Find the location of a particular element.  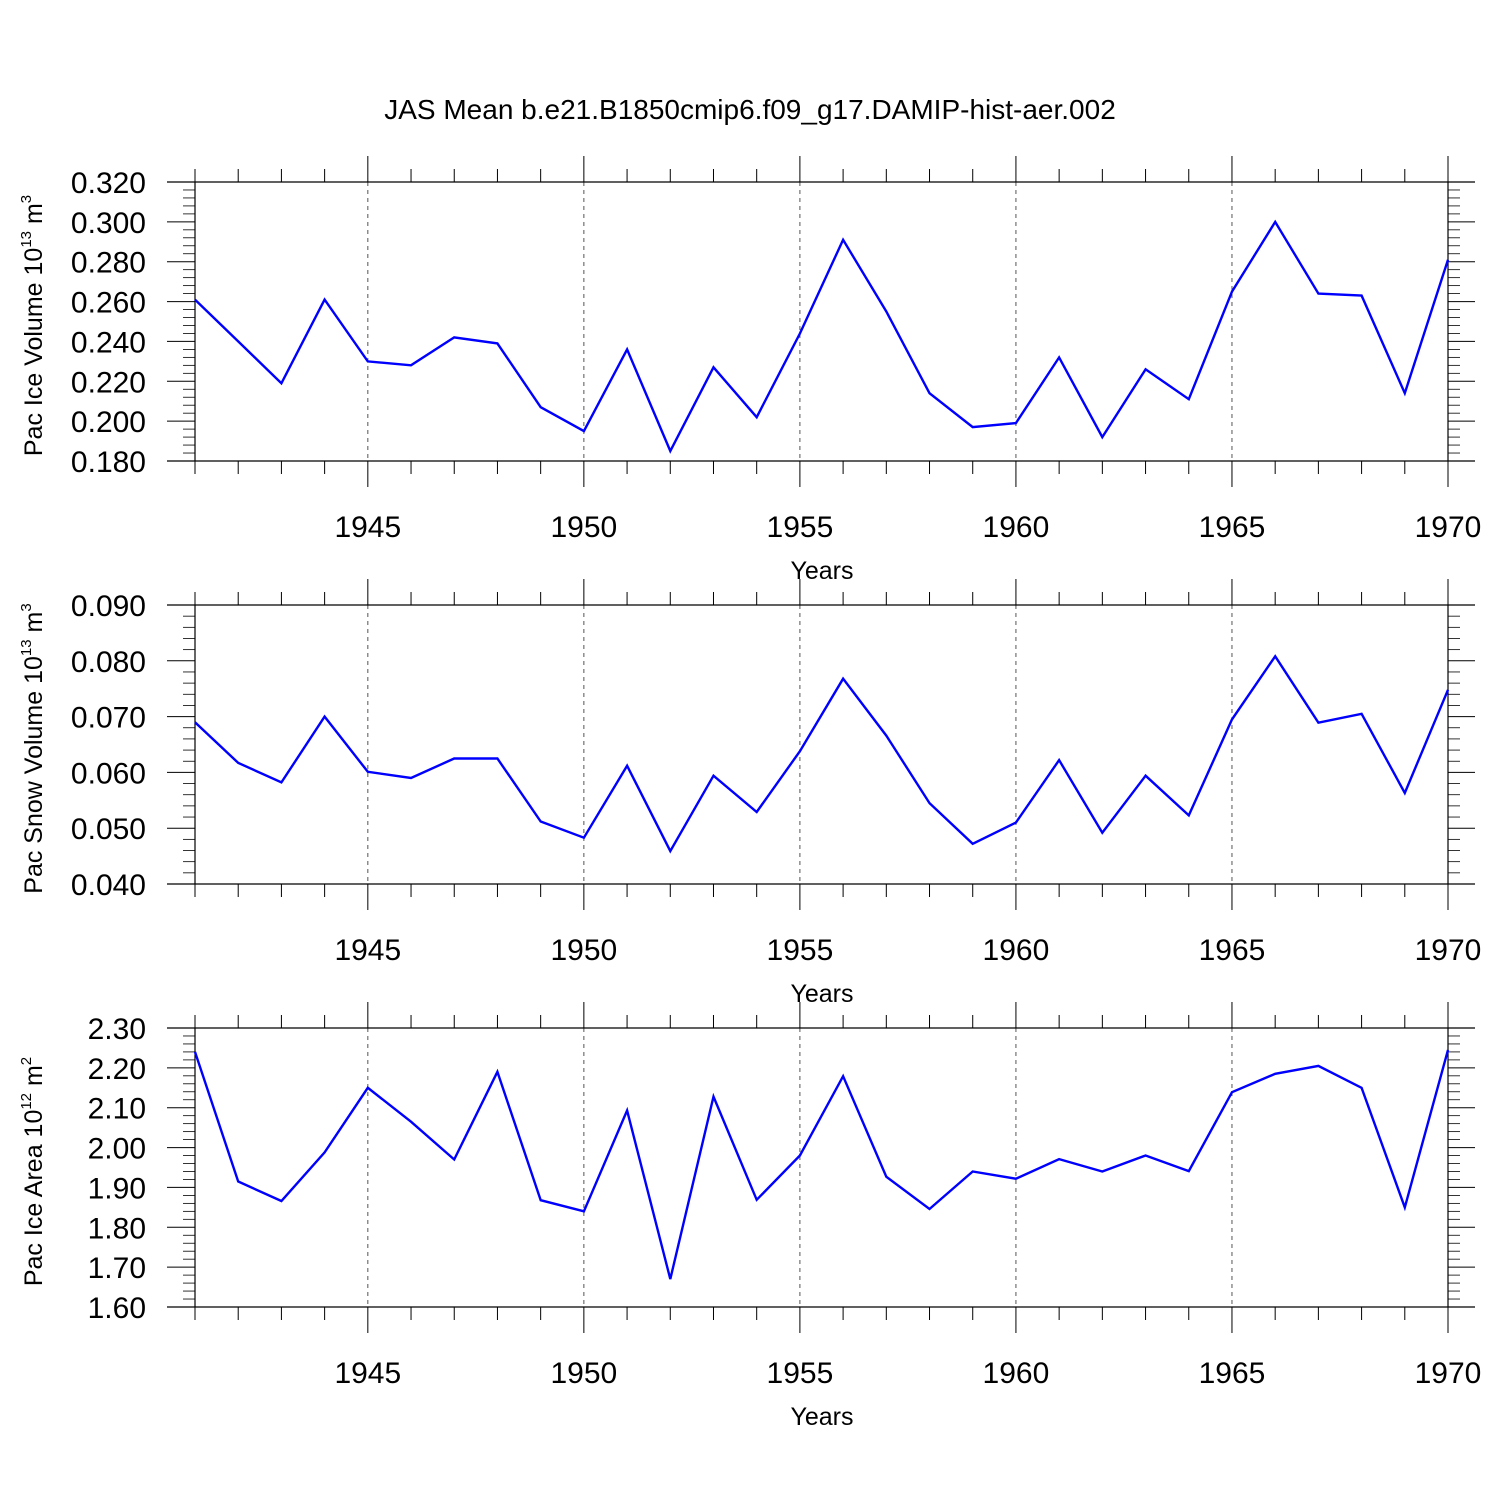

y-tick-label: 0.060 is located at coordinates (108, 773).